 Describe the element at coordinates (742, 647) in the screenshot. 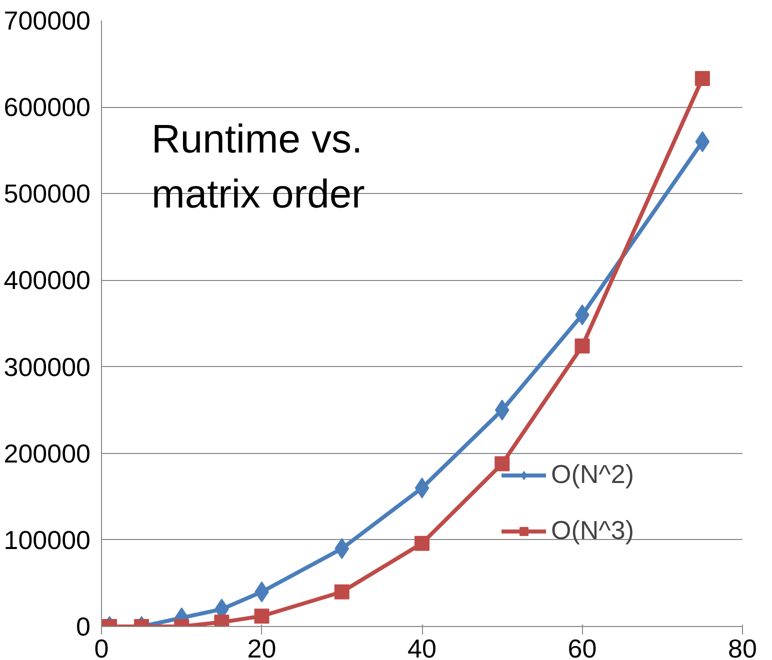

I see `x-tick-label: 80` at that location.